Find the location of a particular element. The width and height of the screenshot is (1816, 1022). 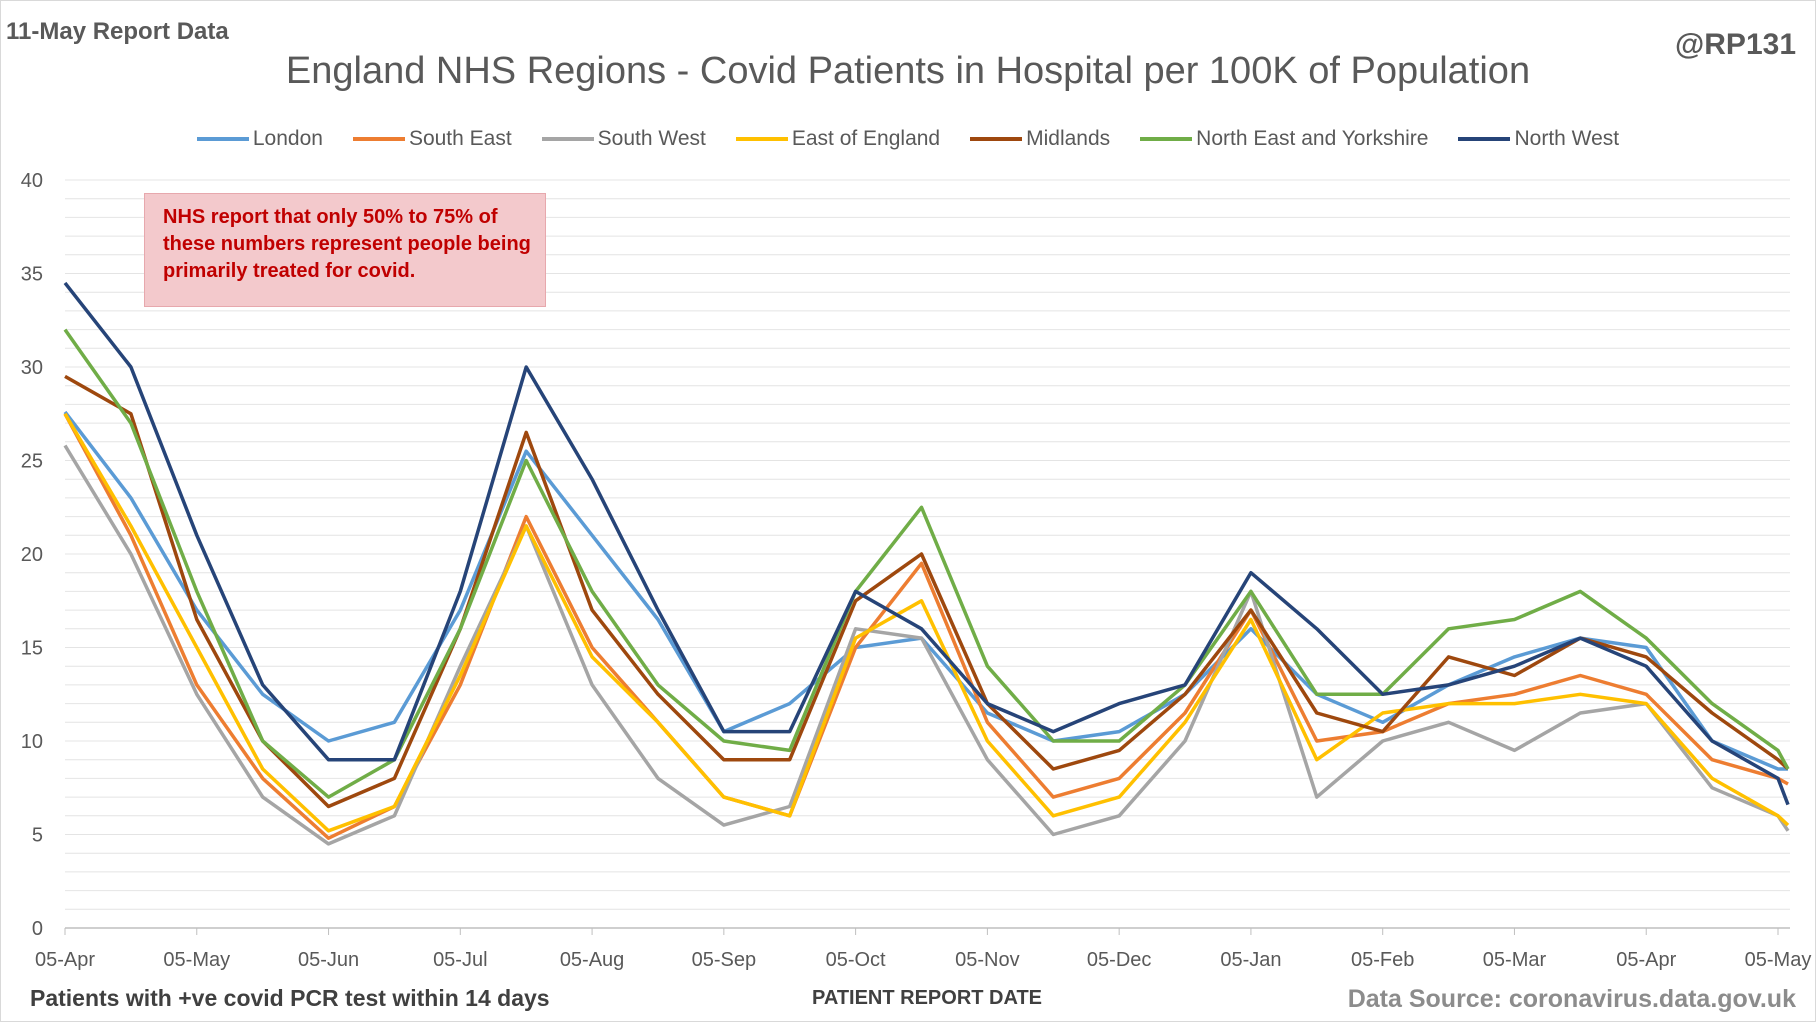

legend-item: Midlands is located at coordinates (1040, 139).